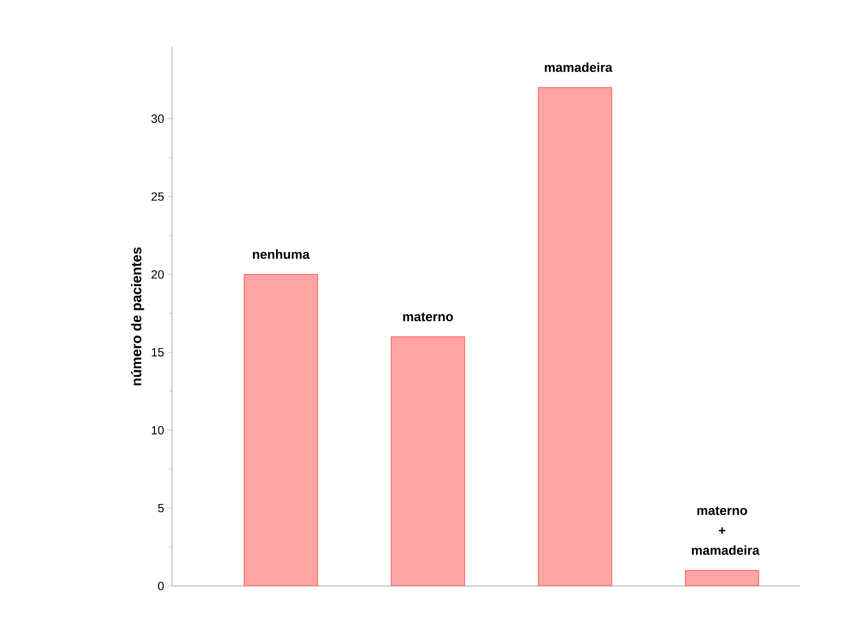  What do you see at coordinates (281, 254) in the screenshot?
I see `x-tick-label: nenhuma` at bounding box center [281, 254].